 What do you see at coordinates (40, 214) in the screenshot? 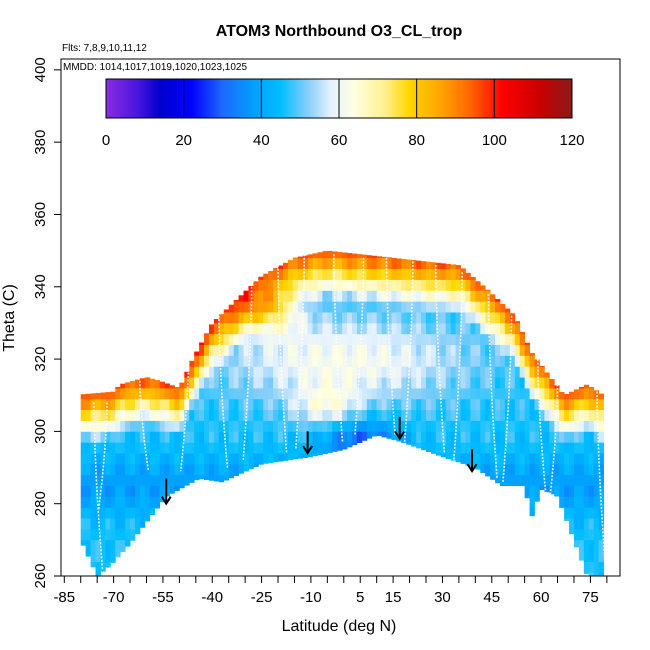
I see `y-tick-label: 360` at bounding box center [40, 214].